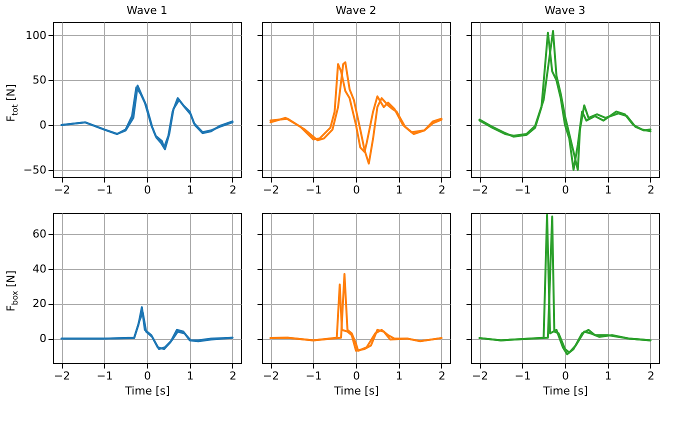  Describe the element at coordinates (356, 10) in the screenshot. I see `chart-title: Wave 2` at that location.